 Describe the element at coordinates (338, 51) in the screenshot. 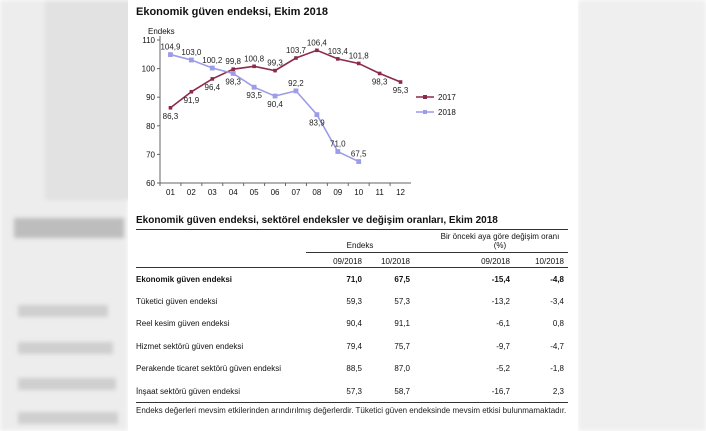

I see `data-label-2017: 103,4` at that location.